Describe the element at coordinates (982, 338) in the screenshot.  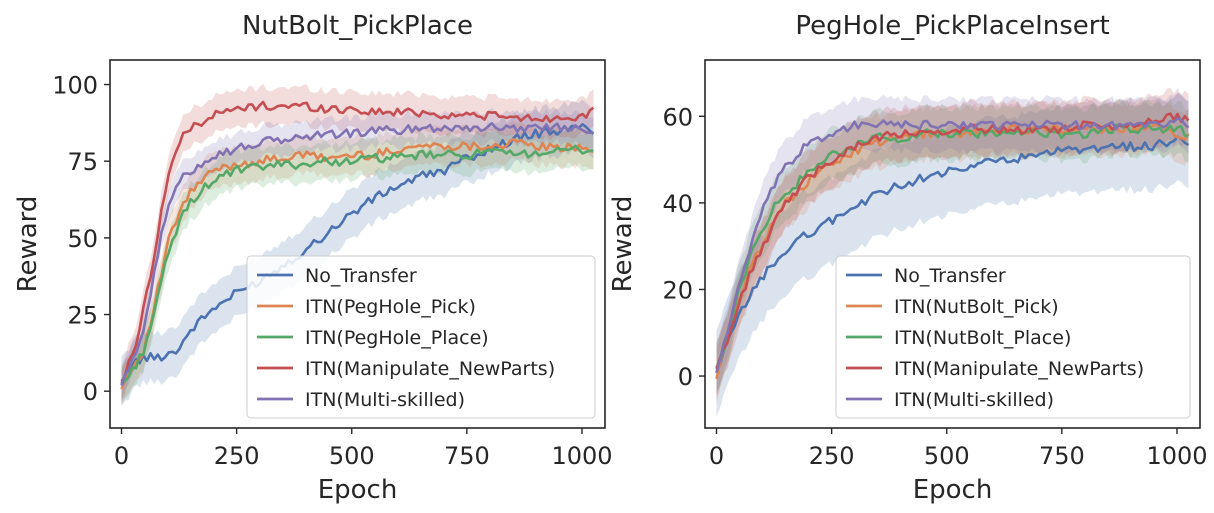
I see `legend-label: ITN(NutBolt_Place)` at that location.